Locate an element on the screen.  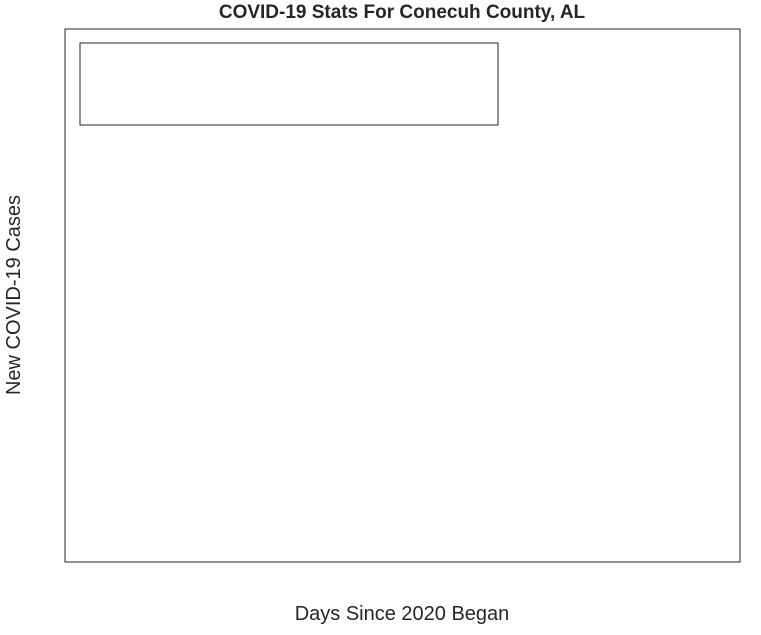
y-axis-label: New COVID-19 Cases is located at coordinates (14, 295).